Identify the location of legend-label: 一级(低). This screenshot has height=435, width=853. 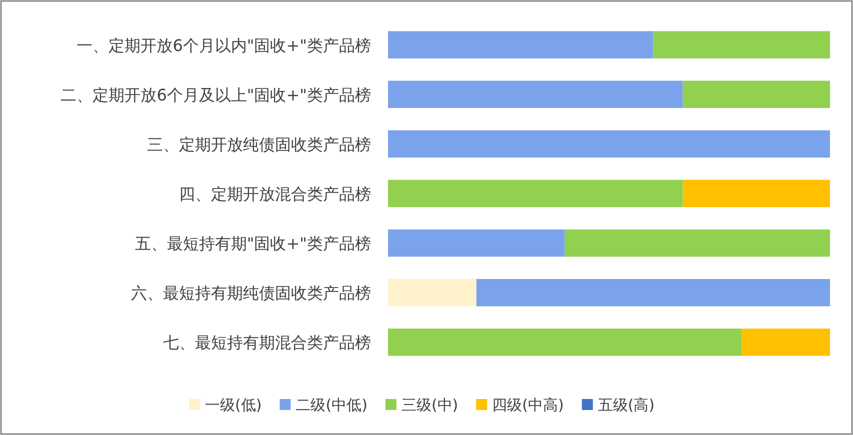
(233, 405).